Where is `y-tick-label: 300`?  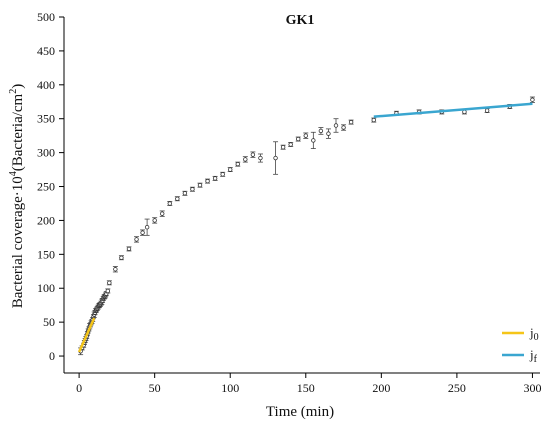
y-tick-label: 300 is located at coordinates (46, 153).